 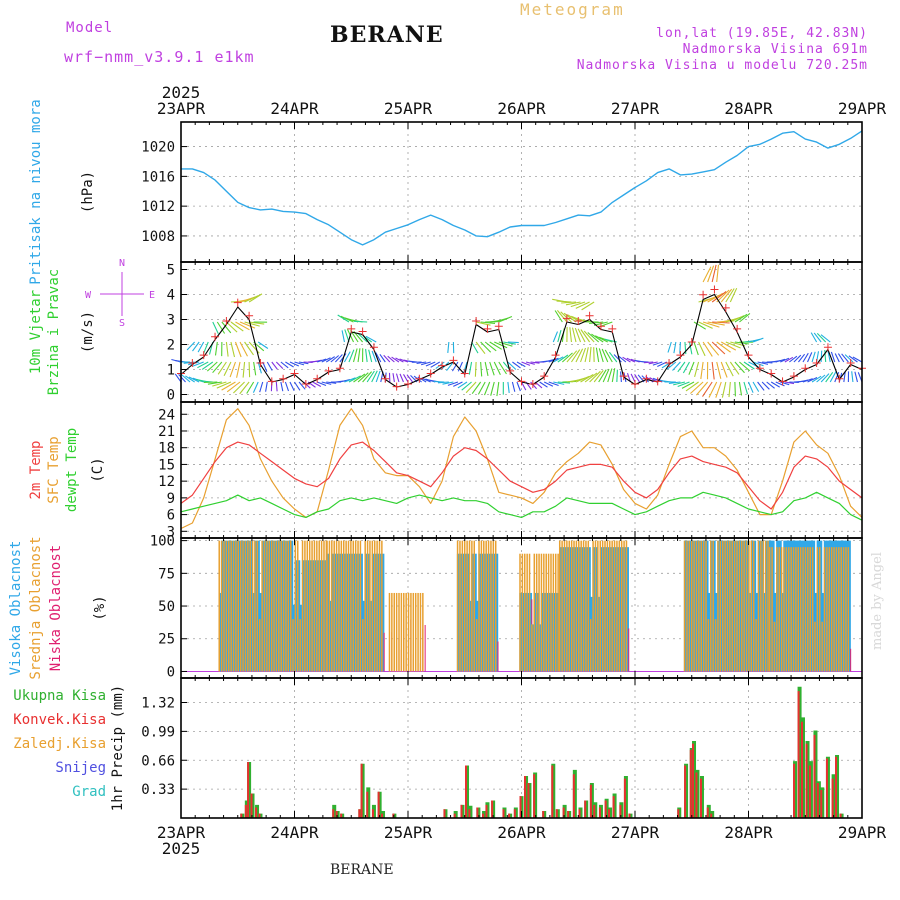 I want to click on product-title: Meteogram, so click(x=572, y=9).